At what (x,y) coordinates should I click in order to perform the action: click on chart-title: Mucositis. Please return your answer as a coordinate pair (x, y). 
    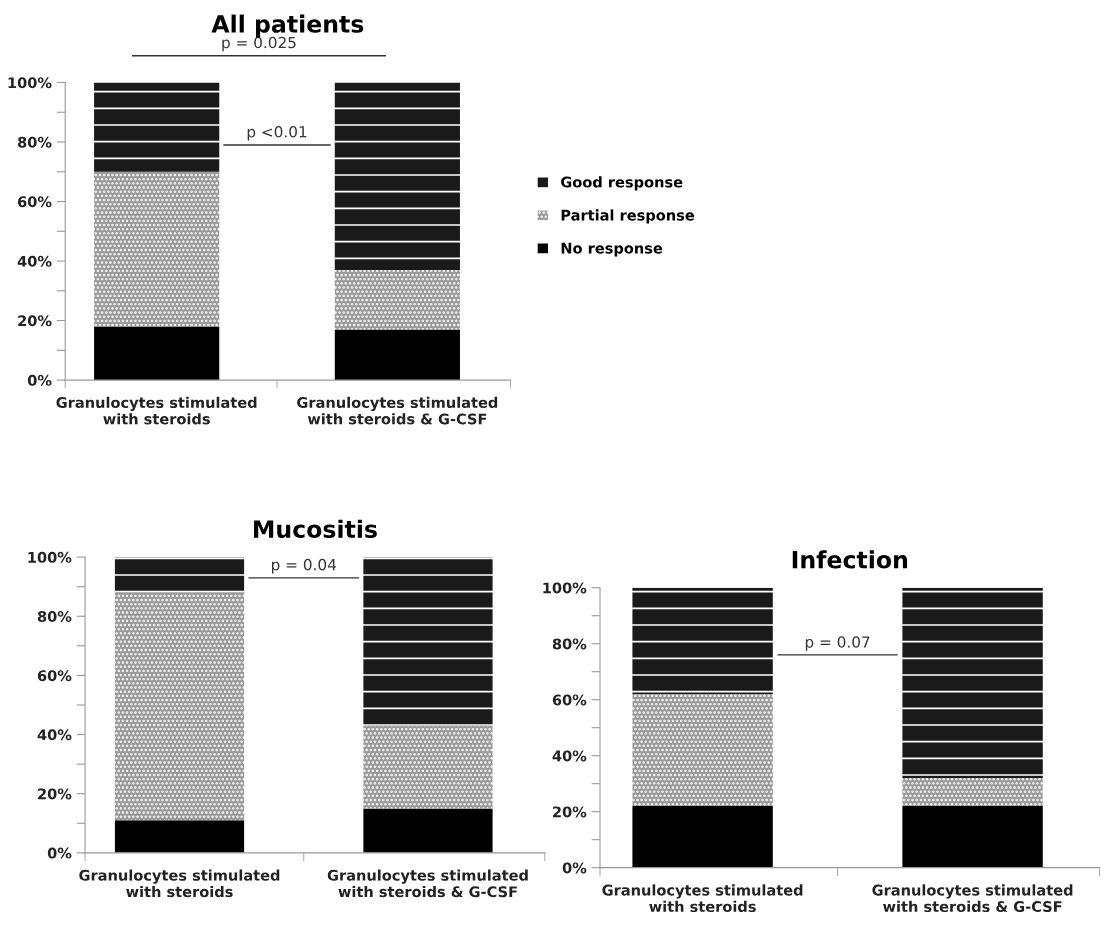
    Looking at the image, I should click on (315, 529).